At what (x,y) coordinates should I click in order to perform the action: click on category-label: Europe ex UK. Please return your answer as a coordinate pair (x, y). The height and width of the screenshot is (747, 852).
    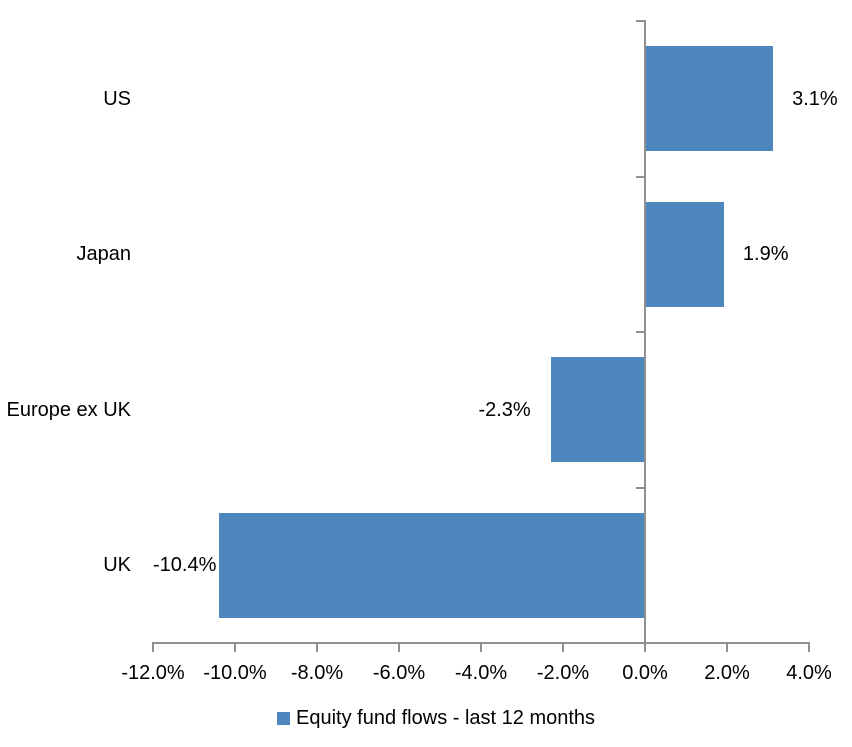
    Looking at the image, I should click on (68, 409).